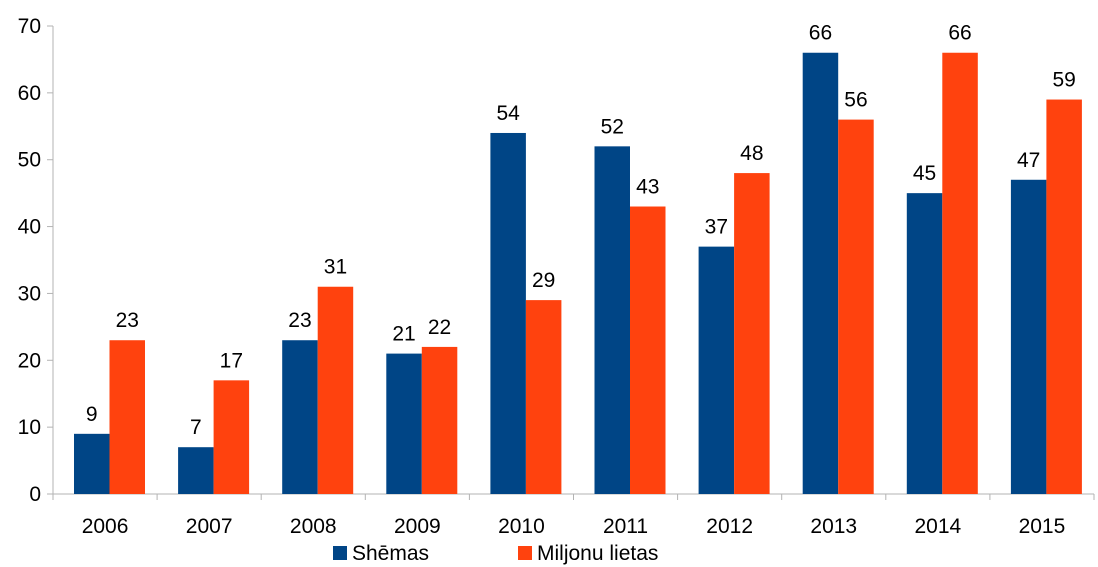 The height and width of the screenshot is (567, 1098). I want to click on bar-value-label: 52, so click(612, 126).